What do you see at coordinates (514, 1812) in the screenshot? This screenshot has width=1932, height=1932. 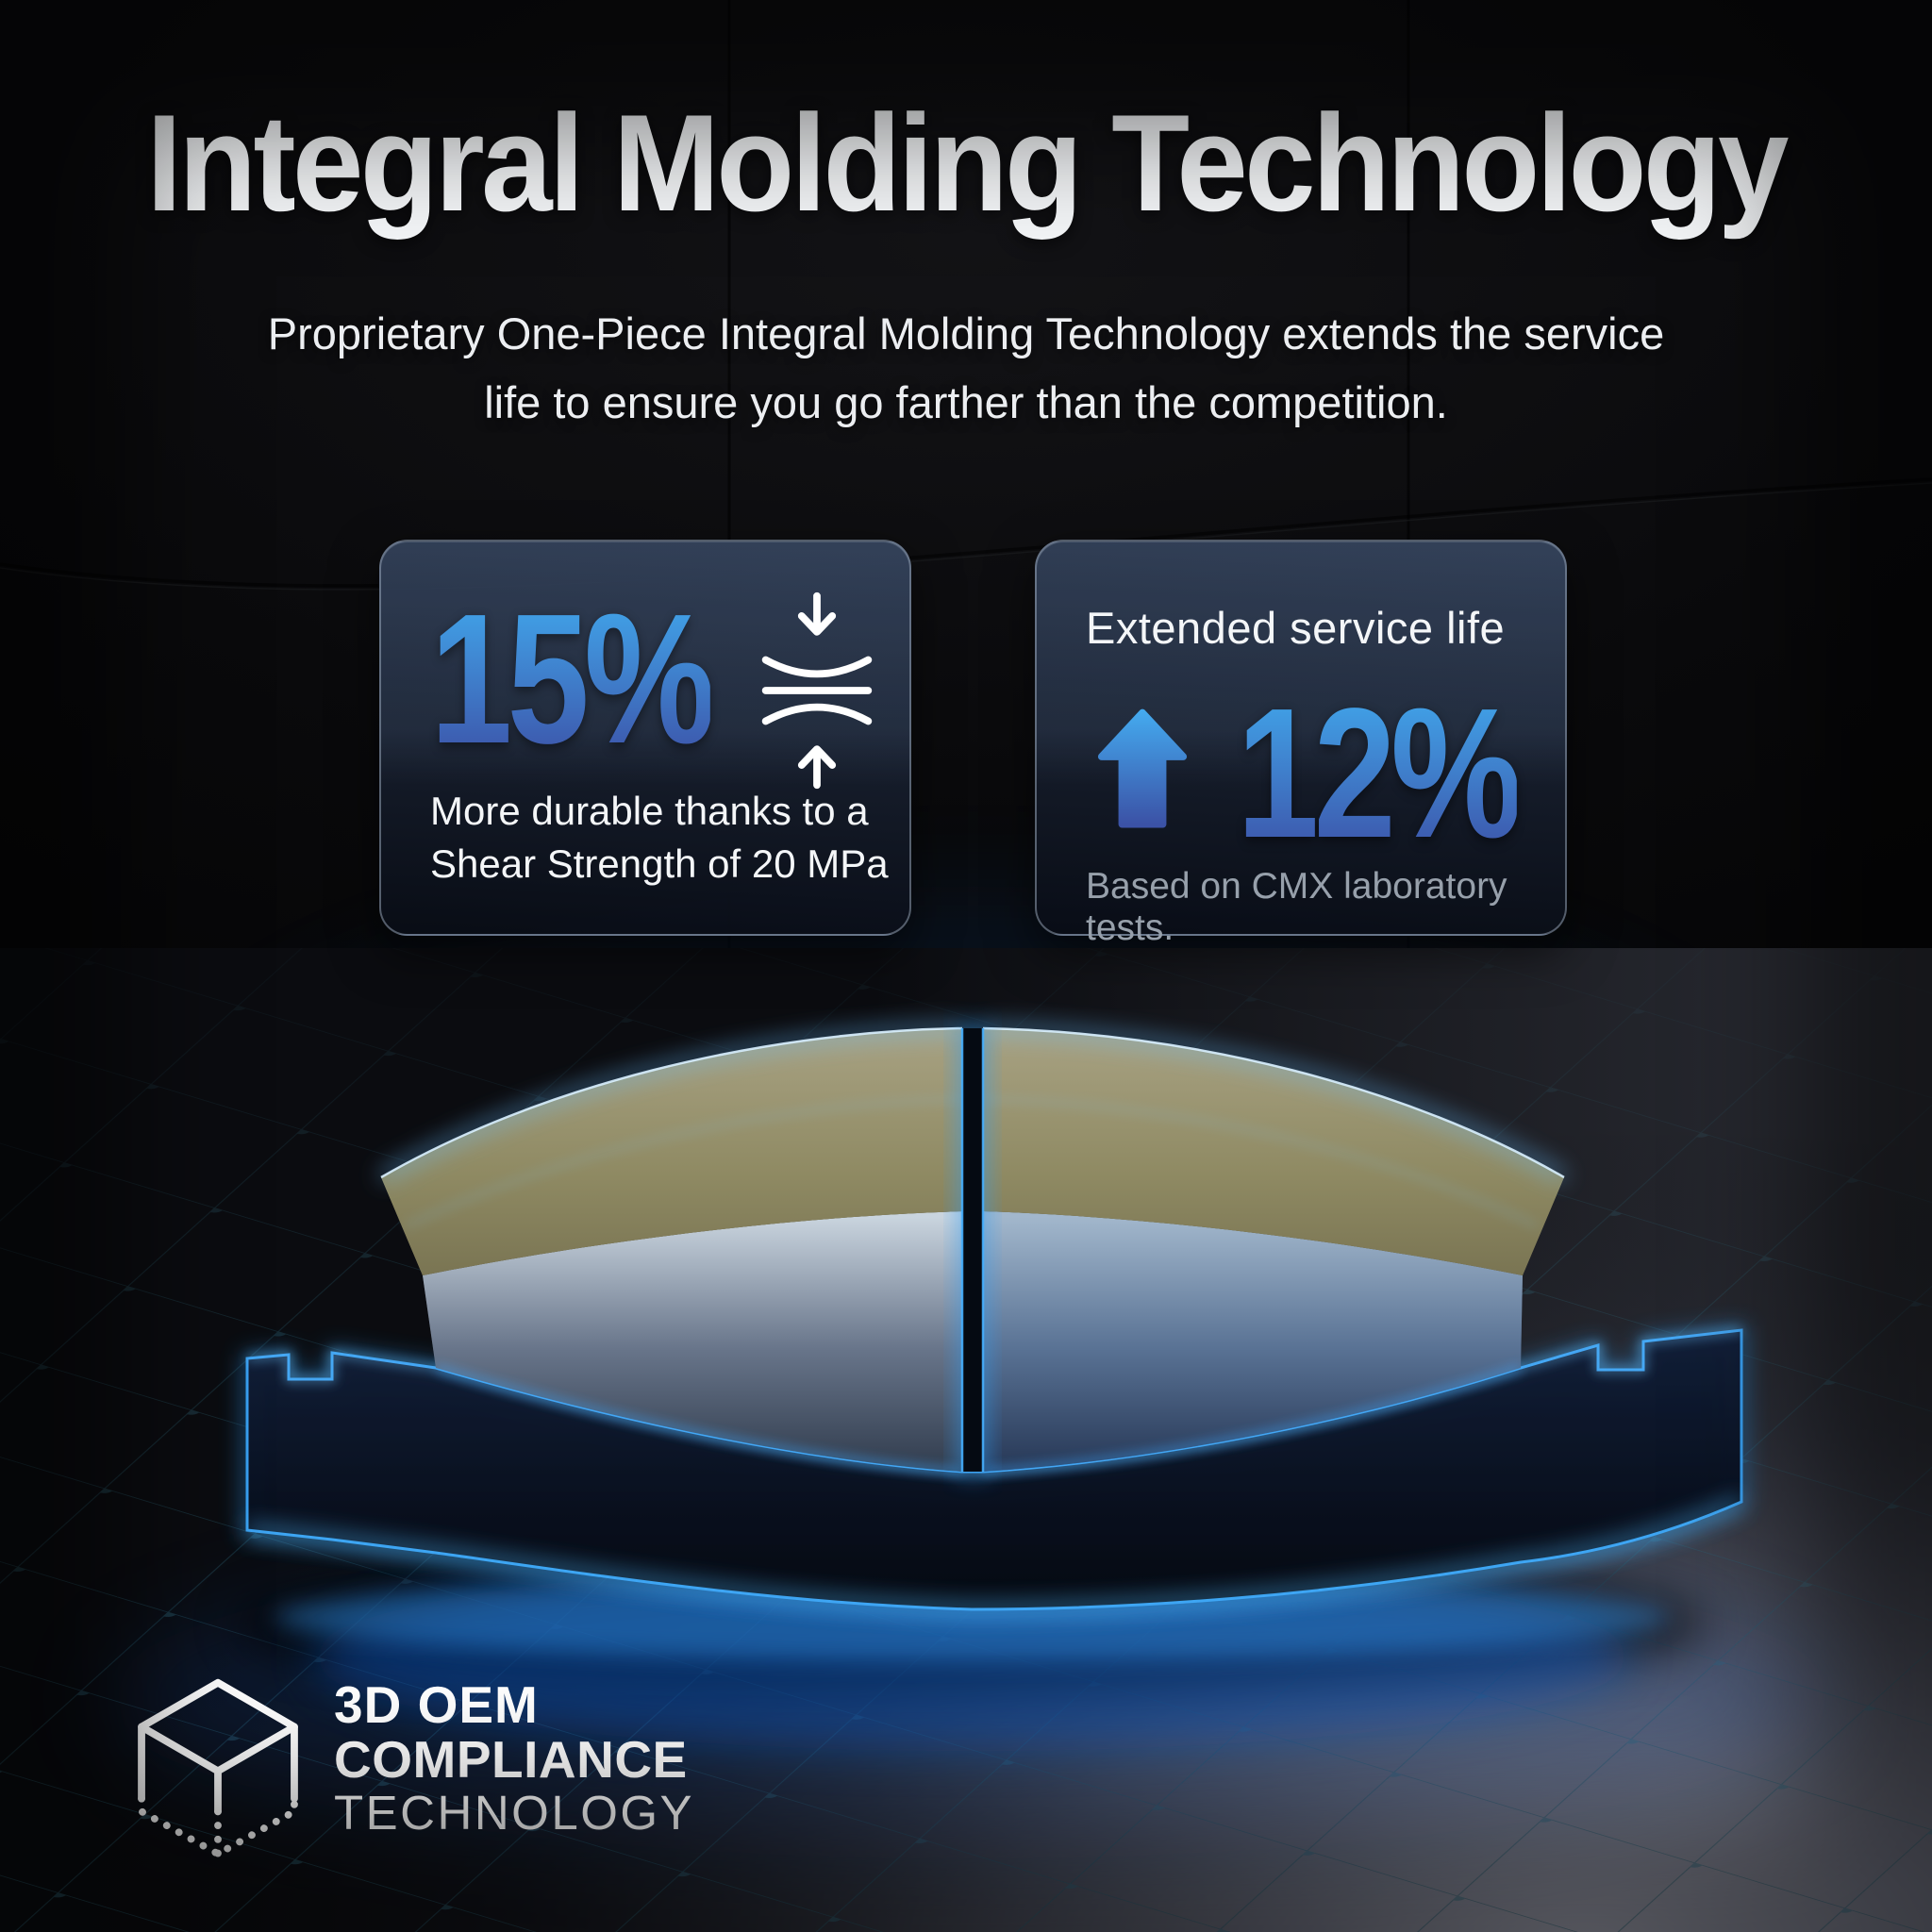 I see `badge-line-3: TECHNOLOGY` at bounding box center [514, 1812].